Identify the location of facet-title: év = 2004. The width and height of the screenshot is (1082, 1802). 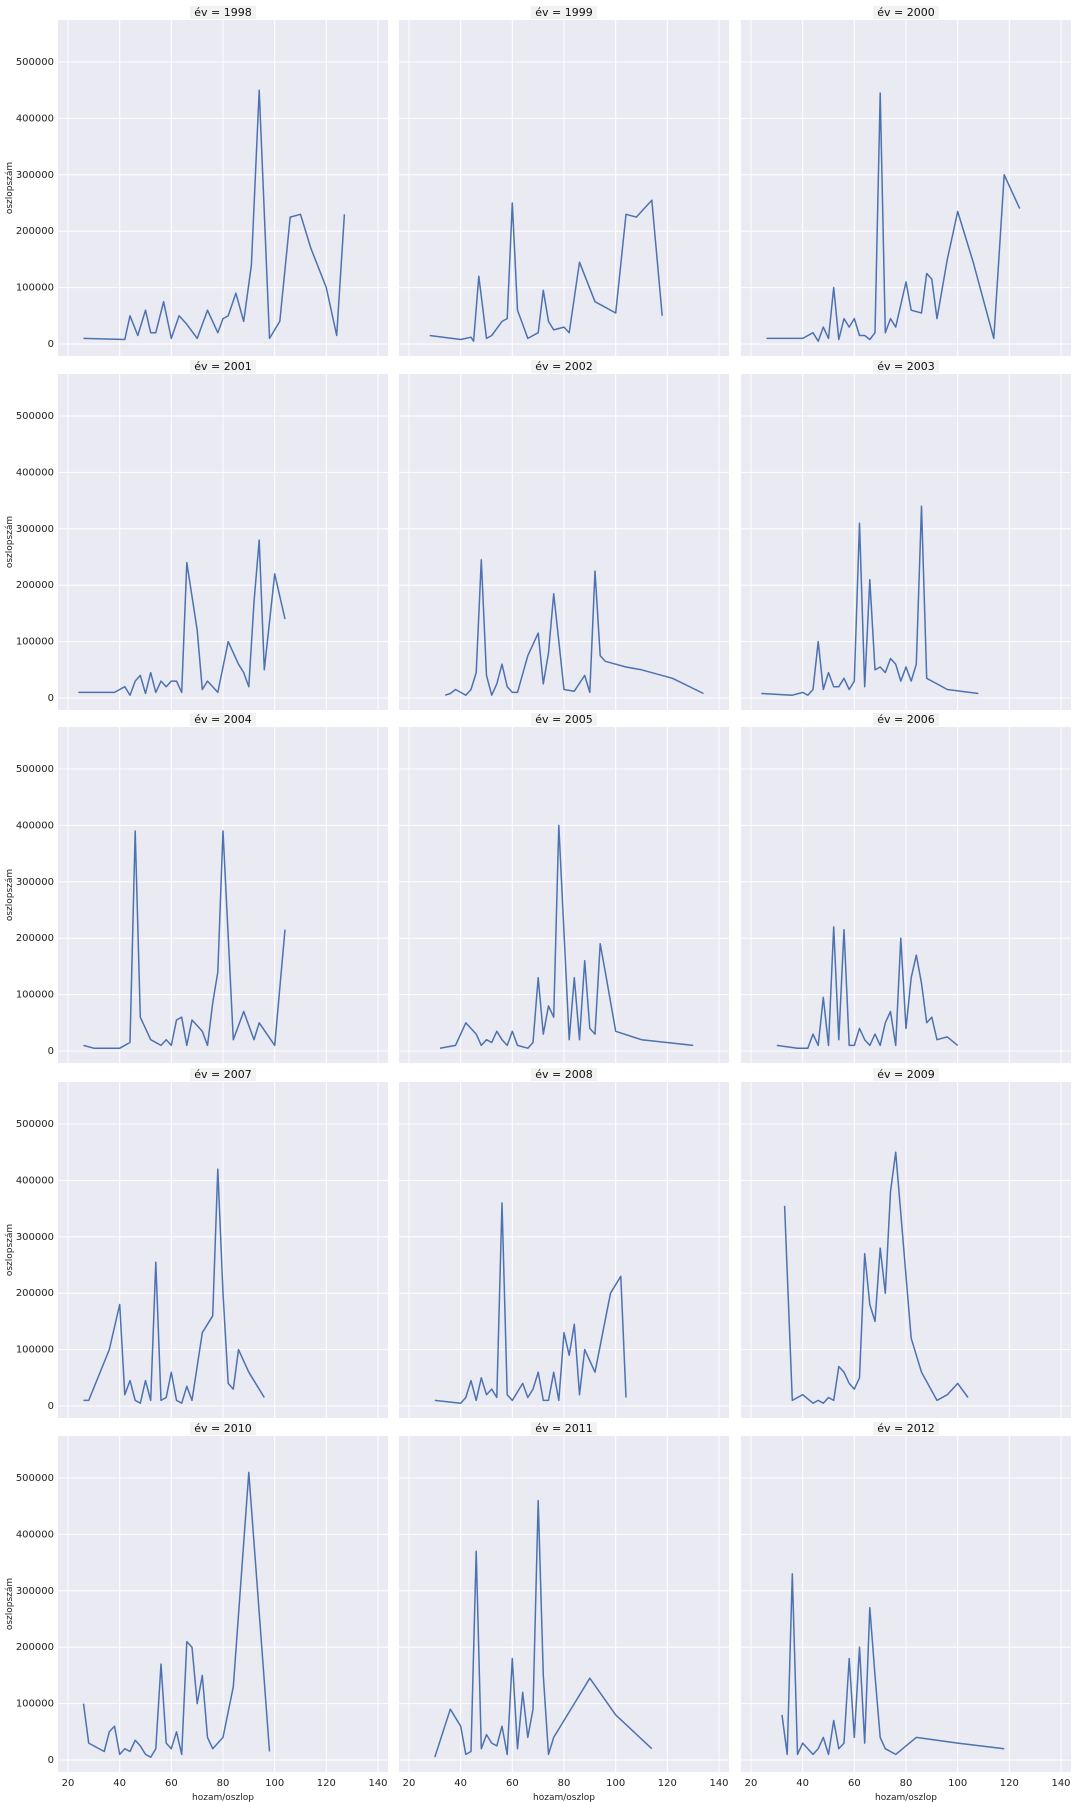
(222, 719).